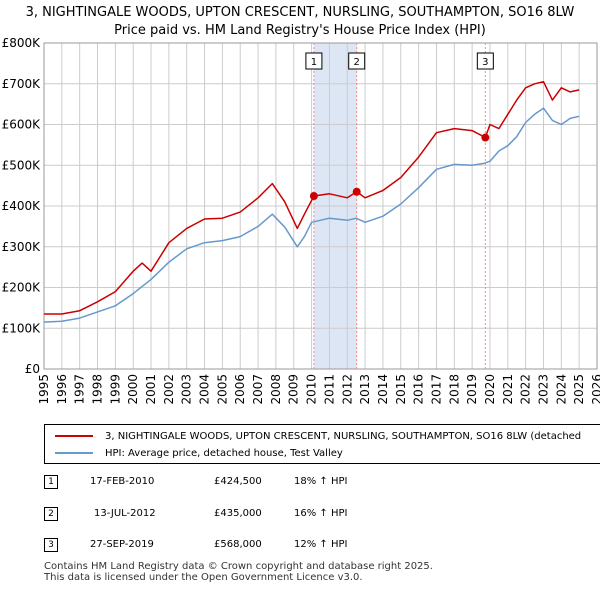  Describe the element at coordinates (383, 389) in the screenshot. I see `x-tick-label: 2014` at that location.